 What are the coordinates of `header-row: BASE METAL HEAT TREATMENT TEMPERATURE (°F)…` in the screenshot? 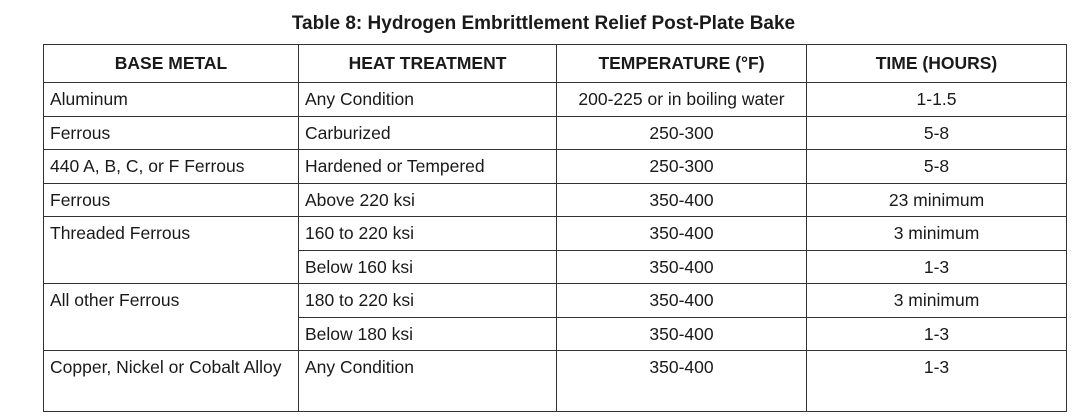 It's located at (555, 63).